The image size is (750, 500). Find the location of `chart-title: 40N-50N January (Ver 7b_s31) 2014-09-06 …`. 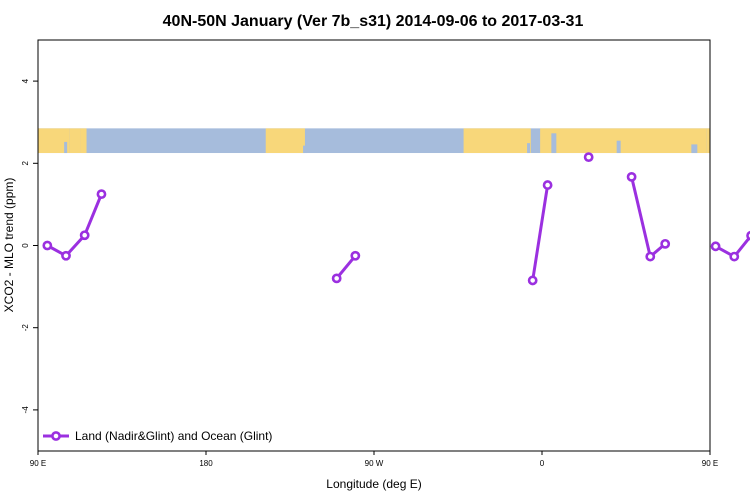

chart-title: 40N-50N January (Ver 7b_s31) 2014-09-06 … is located at coordinates (373, 21).